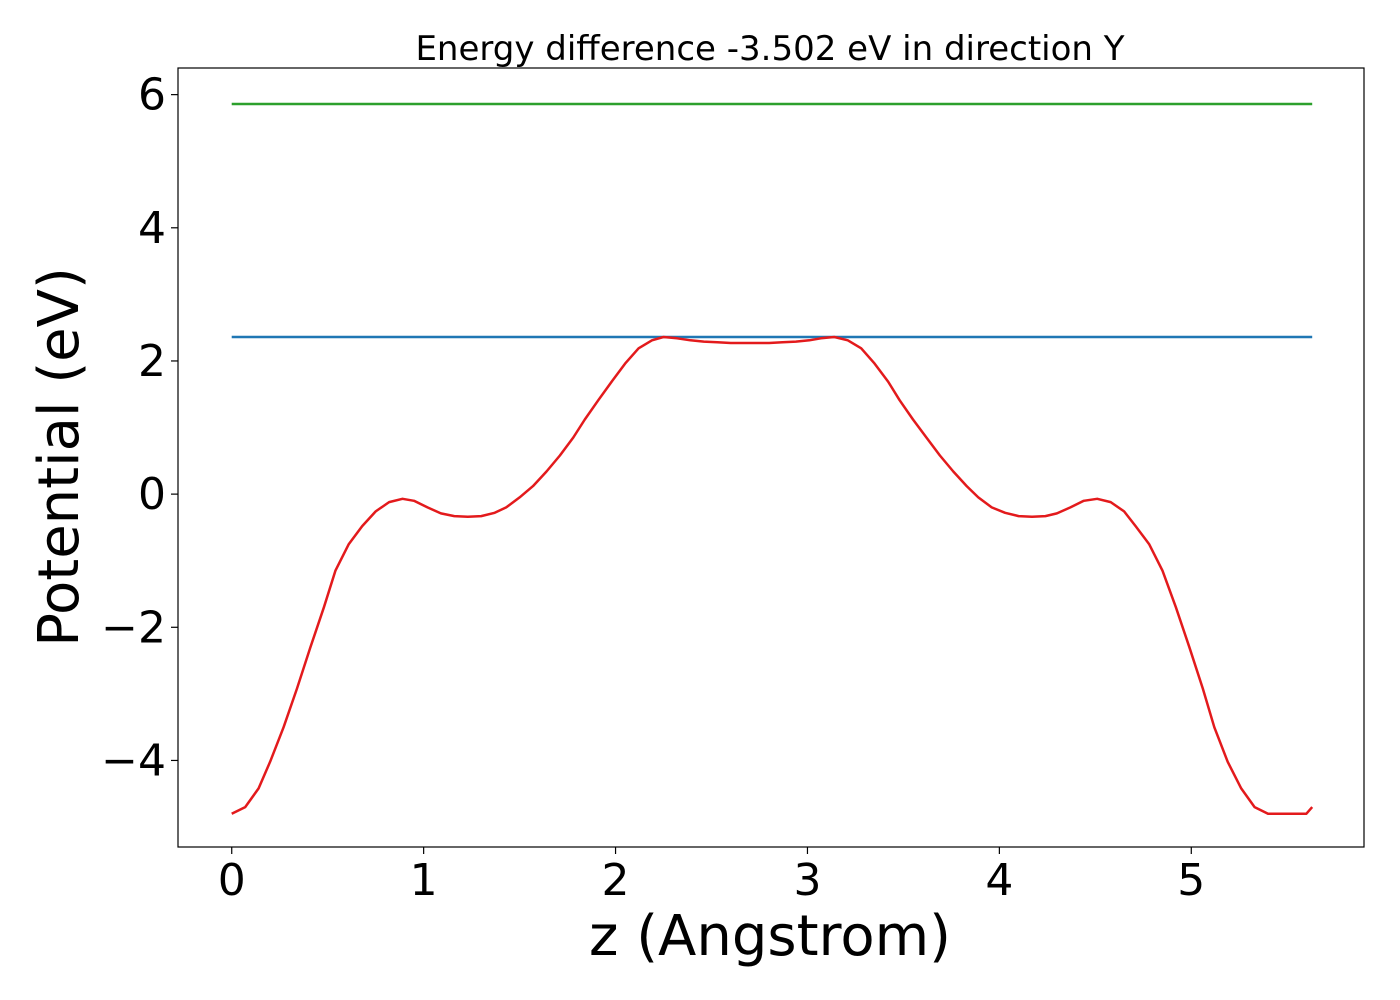  Describe the element at coordinates (133, 760) in the screenshot. I see `y-tick-label: −4` at that location.